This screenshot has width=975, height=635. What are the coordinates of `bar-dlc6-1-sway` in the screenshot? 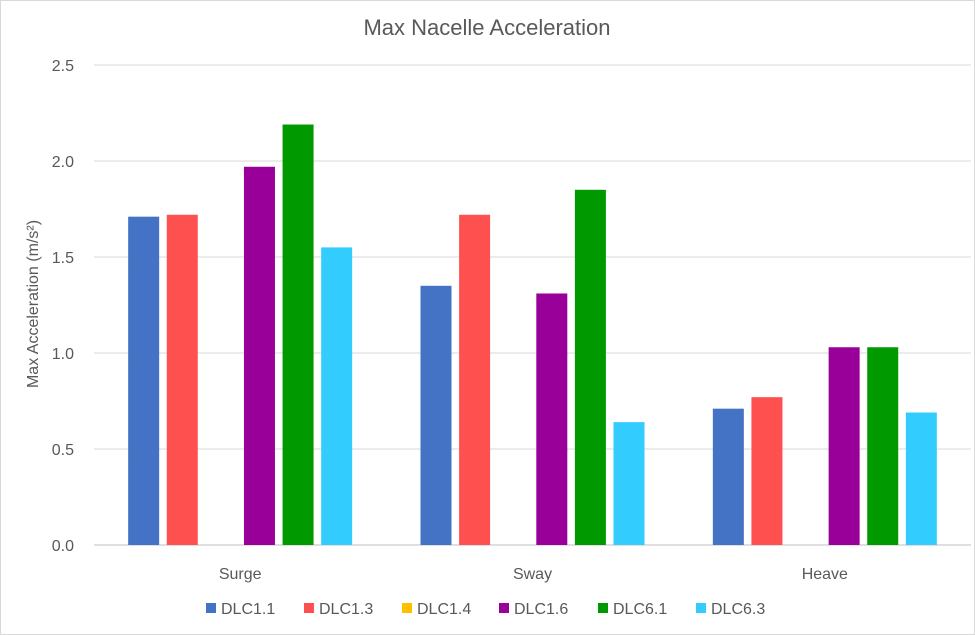 It's located at (590, 367).